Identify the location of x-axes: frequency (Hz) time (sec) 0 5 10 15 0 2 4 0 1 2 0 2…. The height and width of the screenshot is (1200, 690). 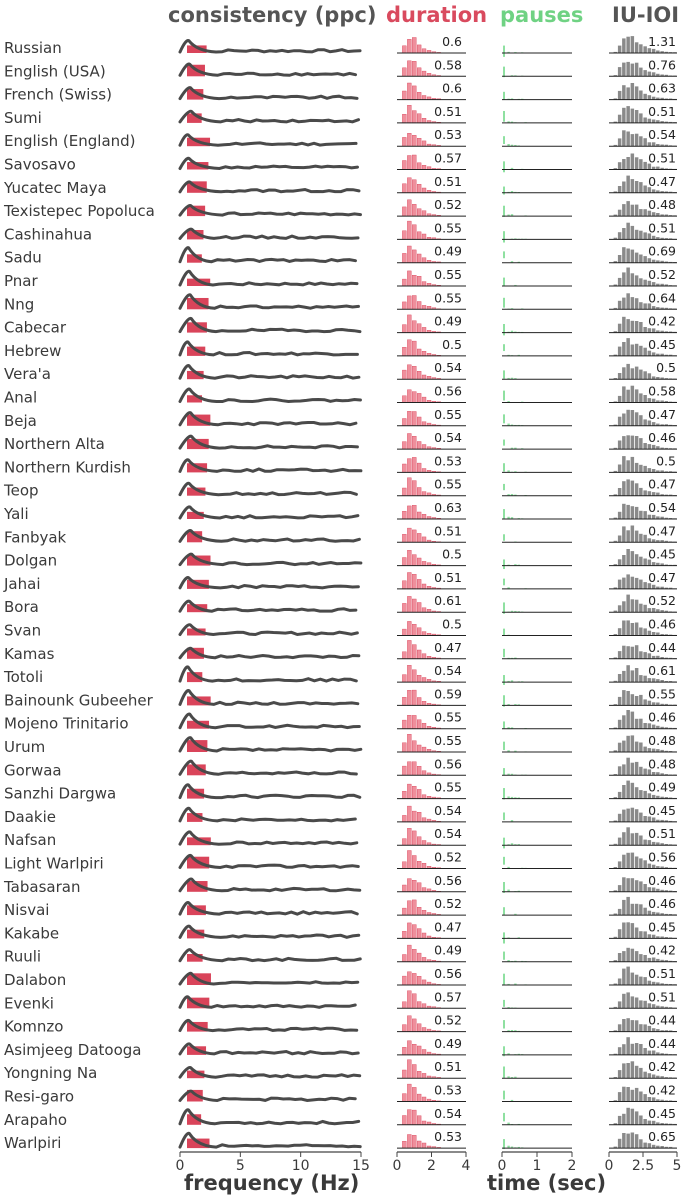
(428, 1173).